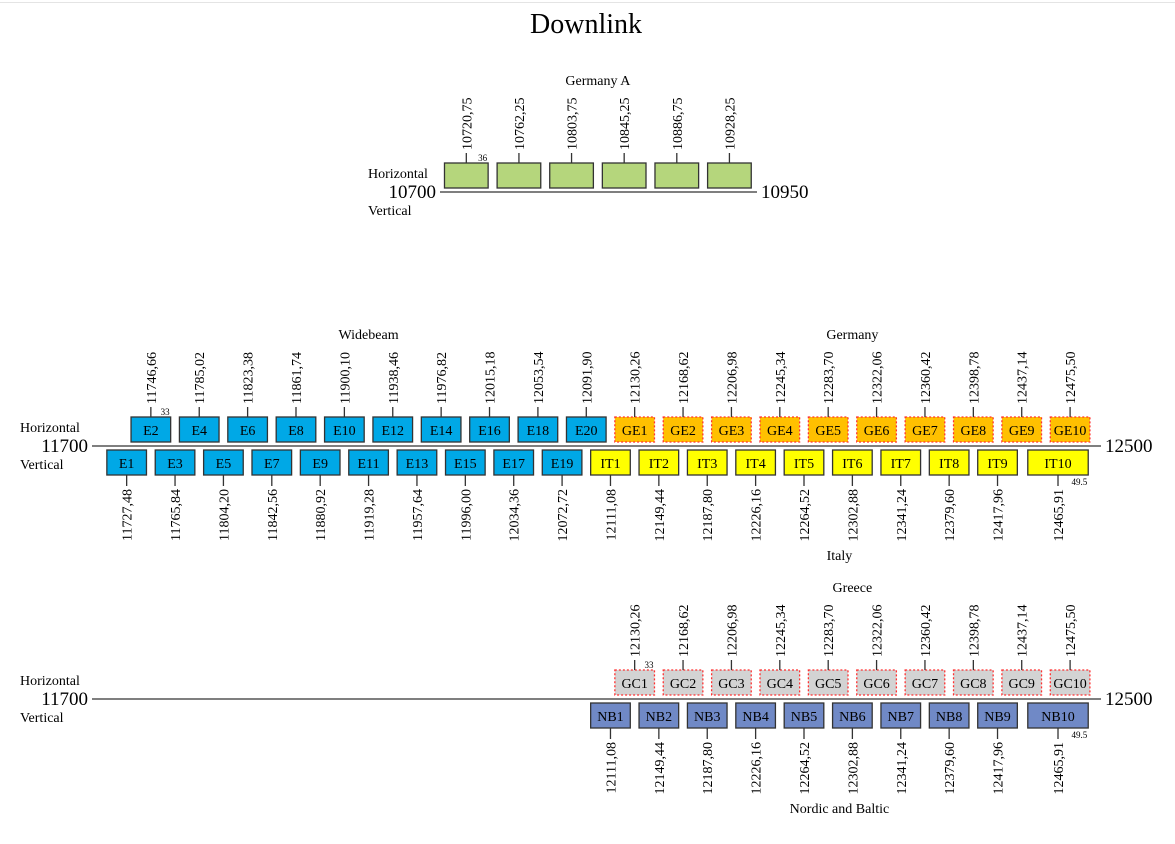 Image resolution: width=1175 pixels, height=844 pixels. Describe the element at coordinates (562, 464) in the screenshot. I see `channel-label: E19` at that location.